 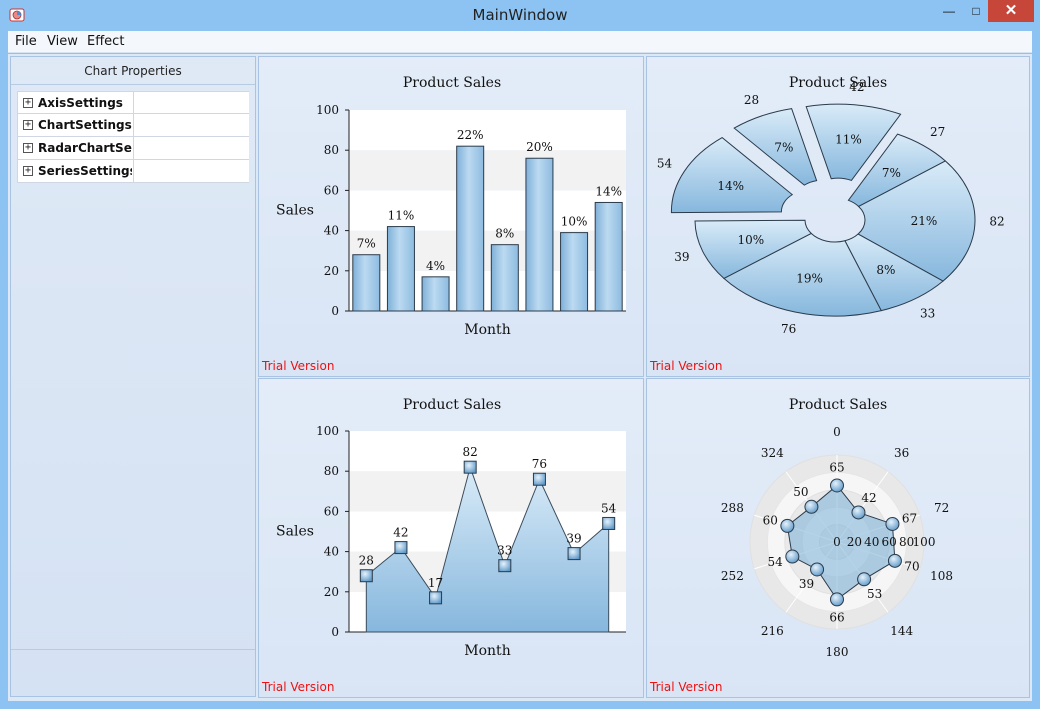 What do you see at coordinates (331, 552) in the screenshot?
I see `y-tick-label: 40` at bounding box center [331, 552].